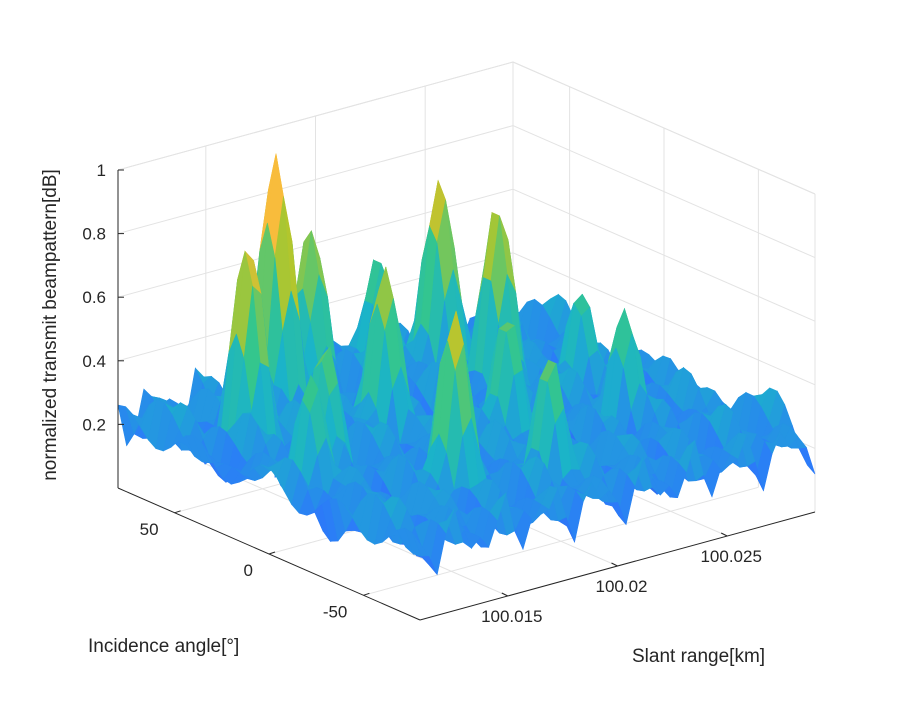  I want to click on x-tick-label: 100.025, so click(730, 556).